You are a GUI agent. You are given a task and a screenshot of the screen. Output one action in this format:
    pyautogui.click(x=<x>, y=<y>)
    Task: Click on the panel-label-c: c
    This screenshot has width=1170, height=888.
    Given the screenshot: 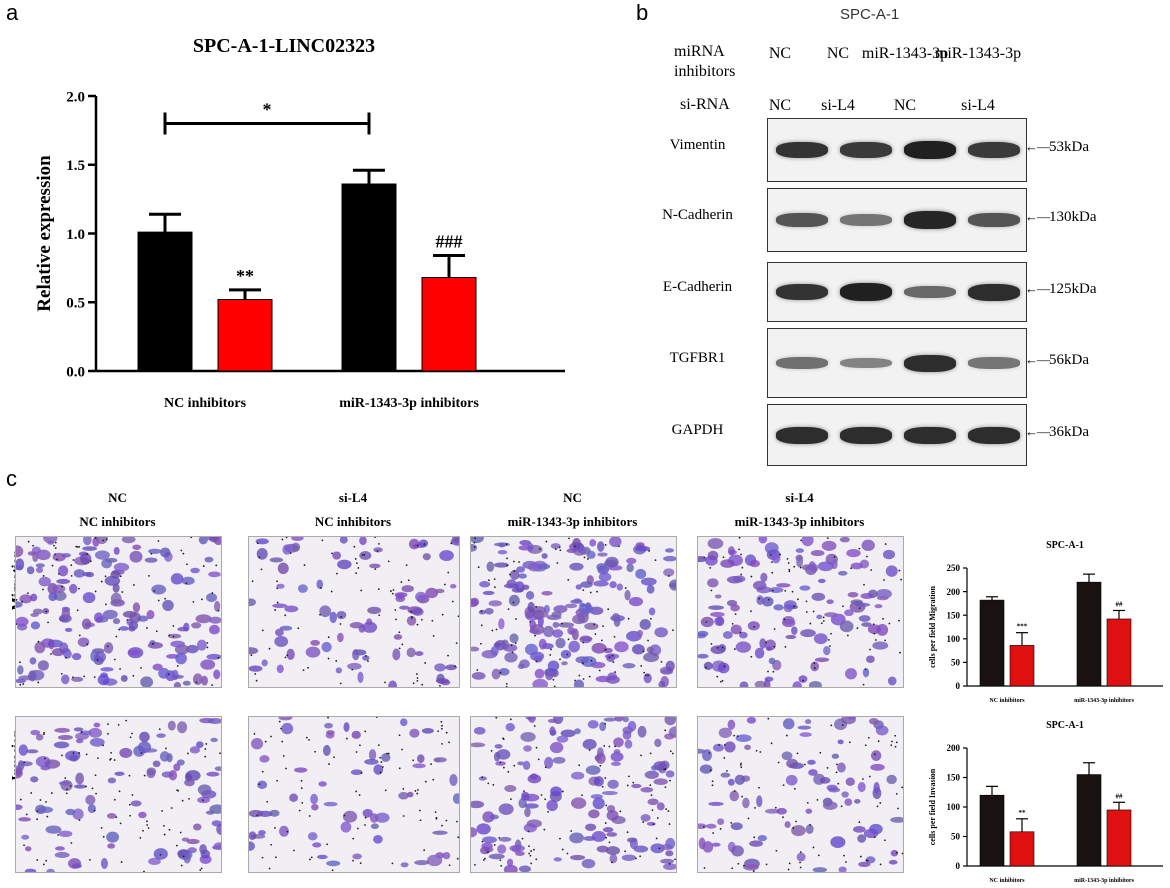 What is the action you would take?
    pyautogui.click(x=11, y=478)
    